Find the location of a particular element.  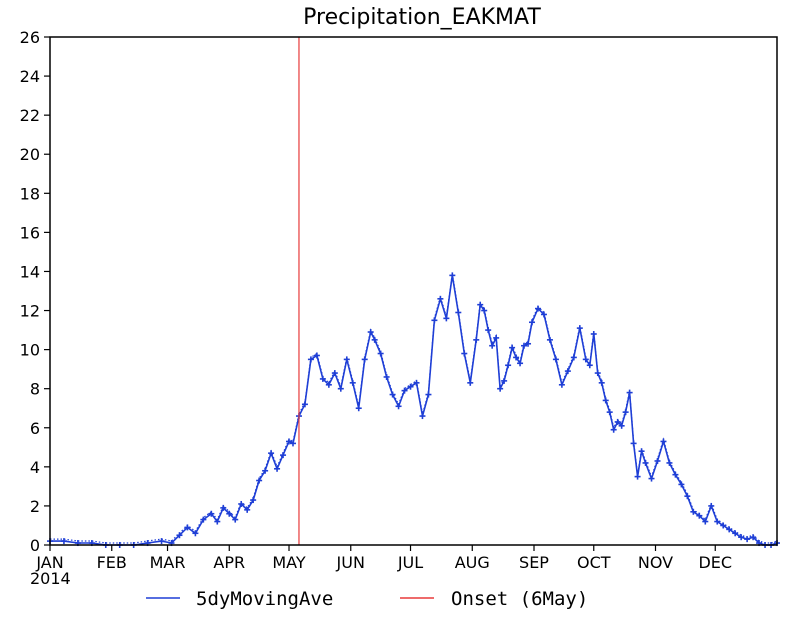

x-tick-label: APR is located at coordinates (229, 562).